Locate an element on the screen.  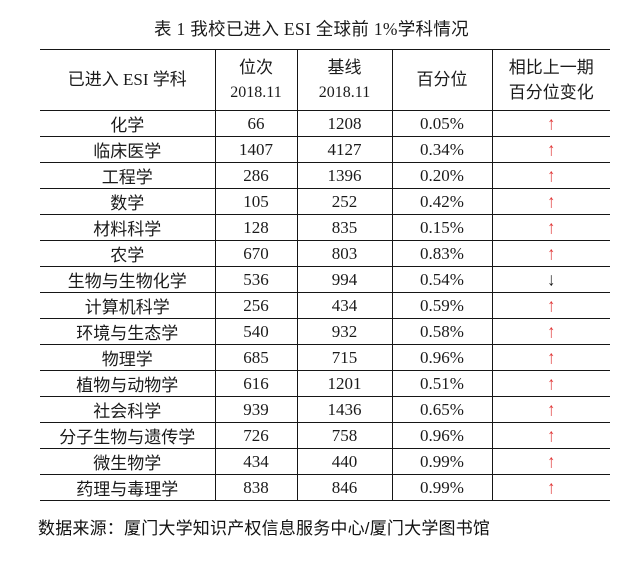
table-row: 化学 66 1208 0.05% ↑ is located at coordinates (325, 123).